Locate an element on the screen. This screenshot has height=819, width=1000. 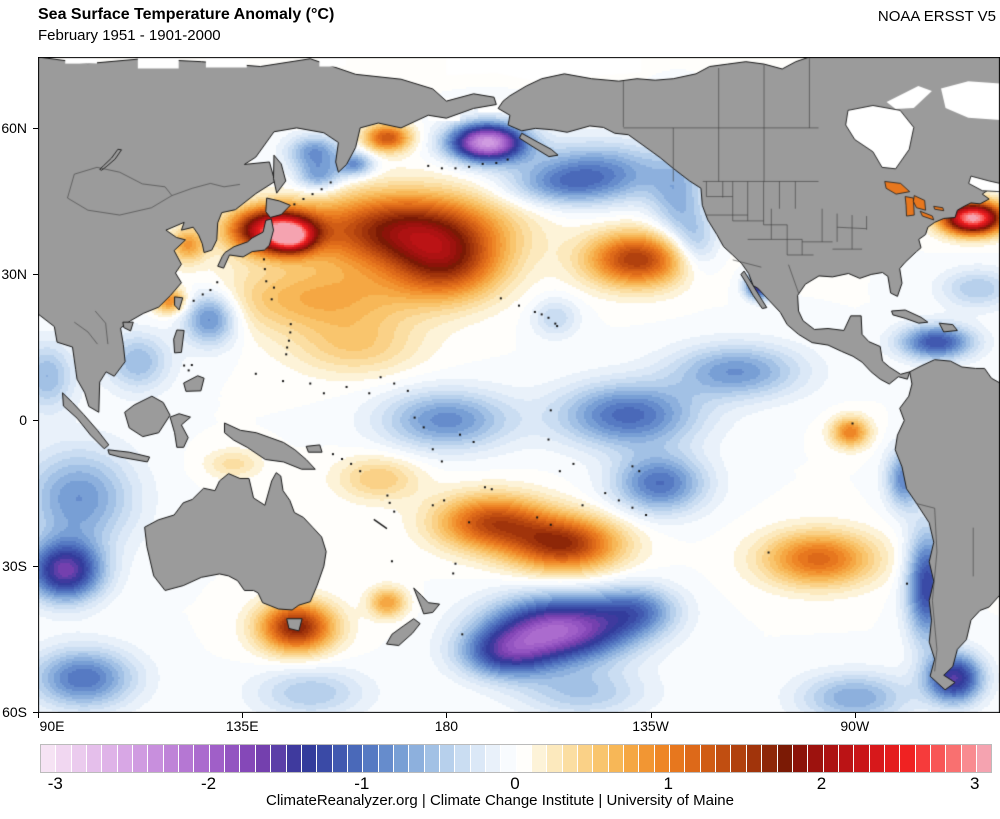
colorbar-tick-label: 3 is located at coordinates (974, 783).